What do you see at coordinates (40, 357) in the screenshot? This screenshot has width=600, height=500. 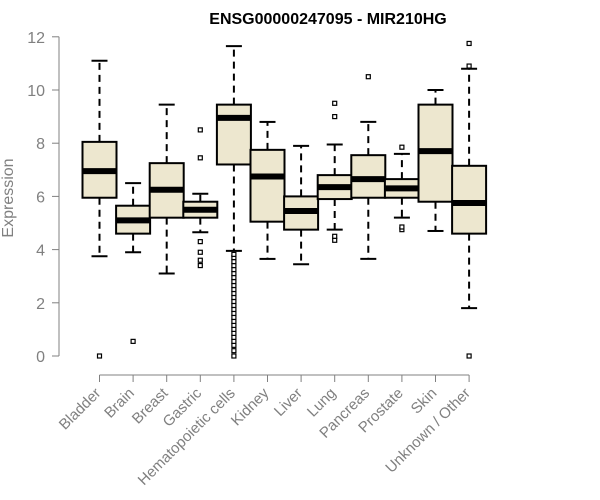 I see `y-tick-label: 0` at bounding box center [40, 357].